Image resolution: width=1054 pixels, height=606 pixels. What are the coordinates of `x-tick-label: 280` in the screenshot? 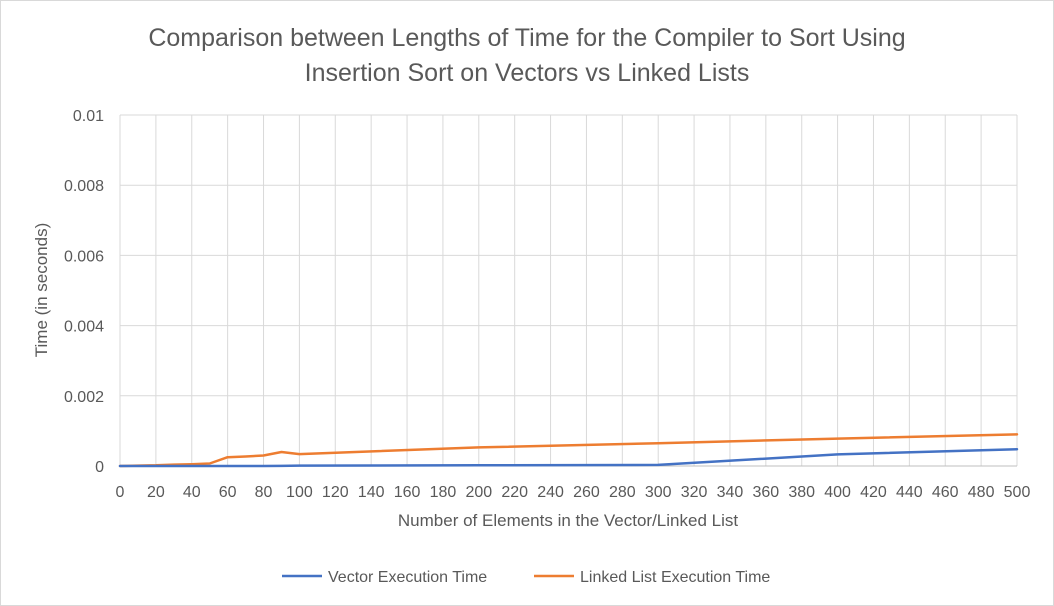 It's located at (622, 492).